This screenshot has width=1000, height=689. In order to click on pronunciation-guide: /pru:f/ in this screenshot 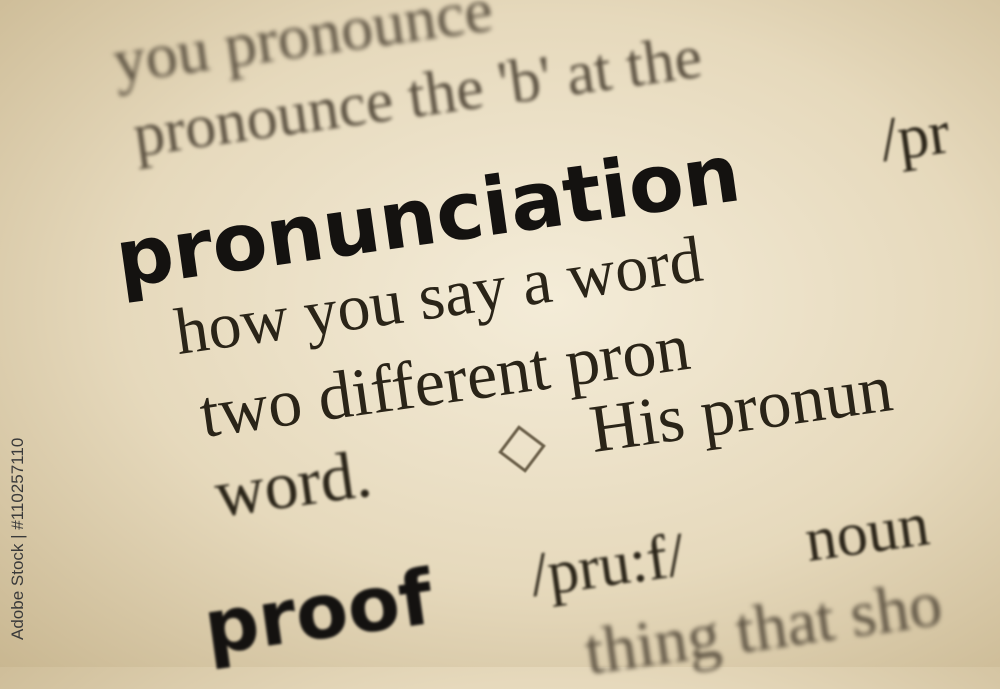, I will do `click(607, 565)`.